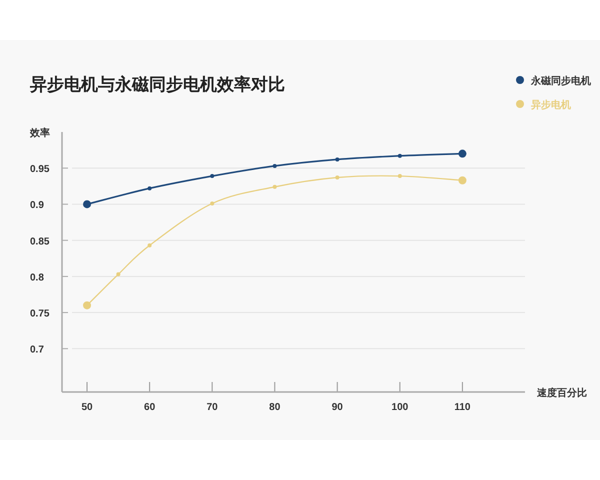  I want to click on legend-label: 异步电机, so click(550, 105).